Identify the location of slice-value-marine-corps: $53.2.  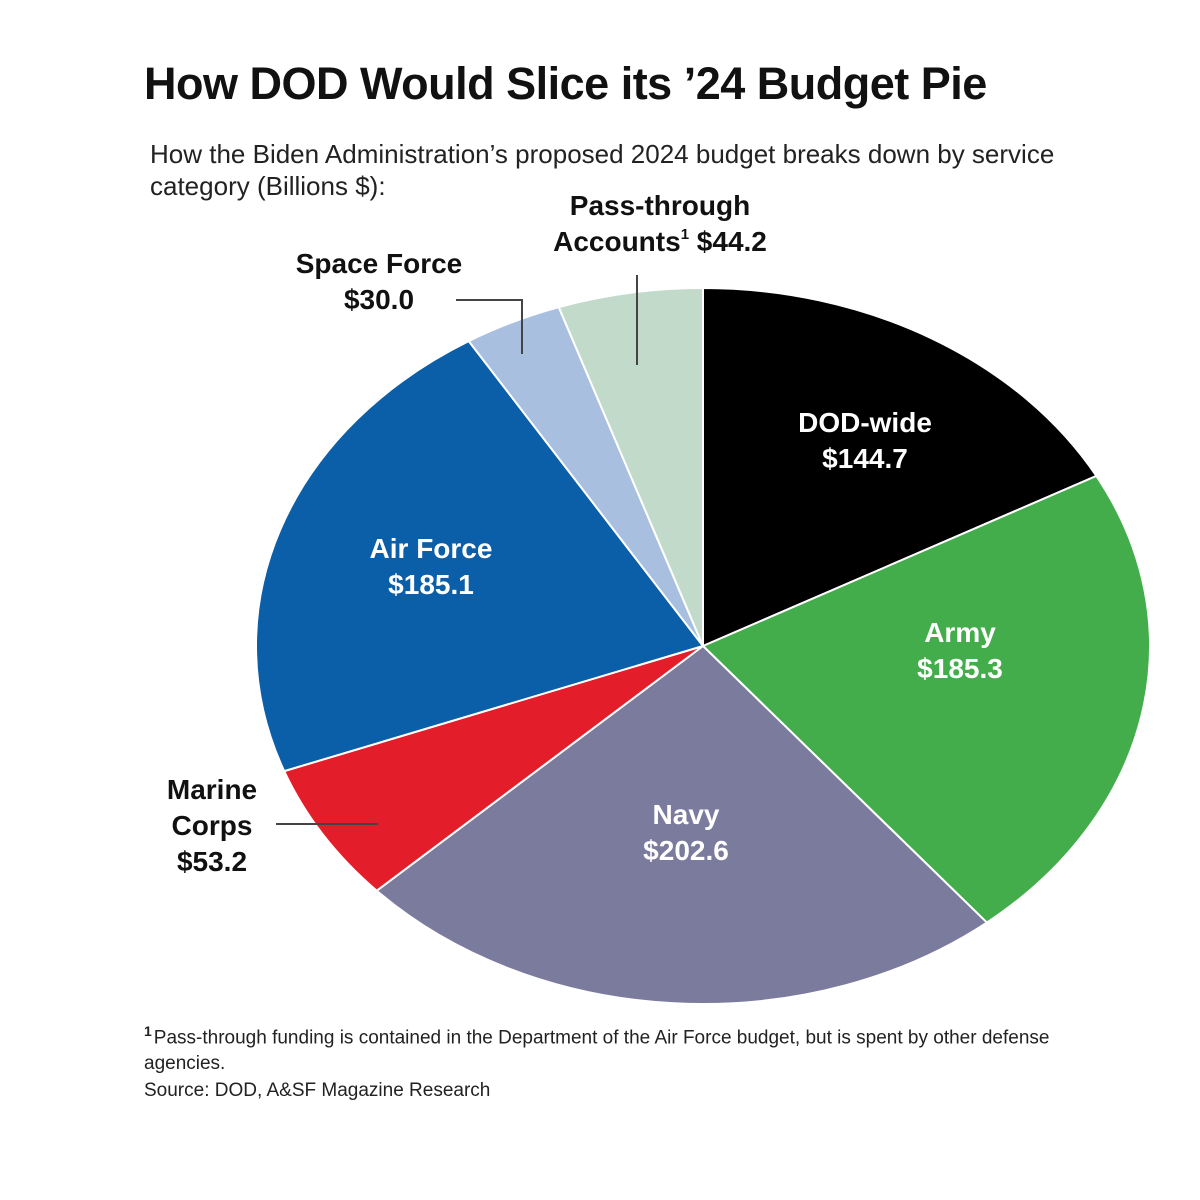
(212, 861).